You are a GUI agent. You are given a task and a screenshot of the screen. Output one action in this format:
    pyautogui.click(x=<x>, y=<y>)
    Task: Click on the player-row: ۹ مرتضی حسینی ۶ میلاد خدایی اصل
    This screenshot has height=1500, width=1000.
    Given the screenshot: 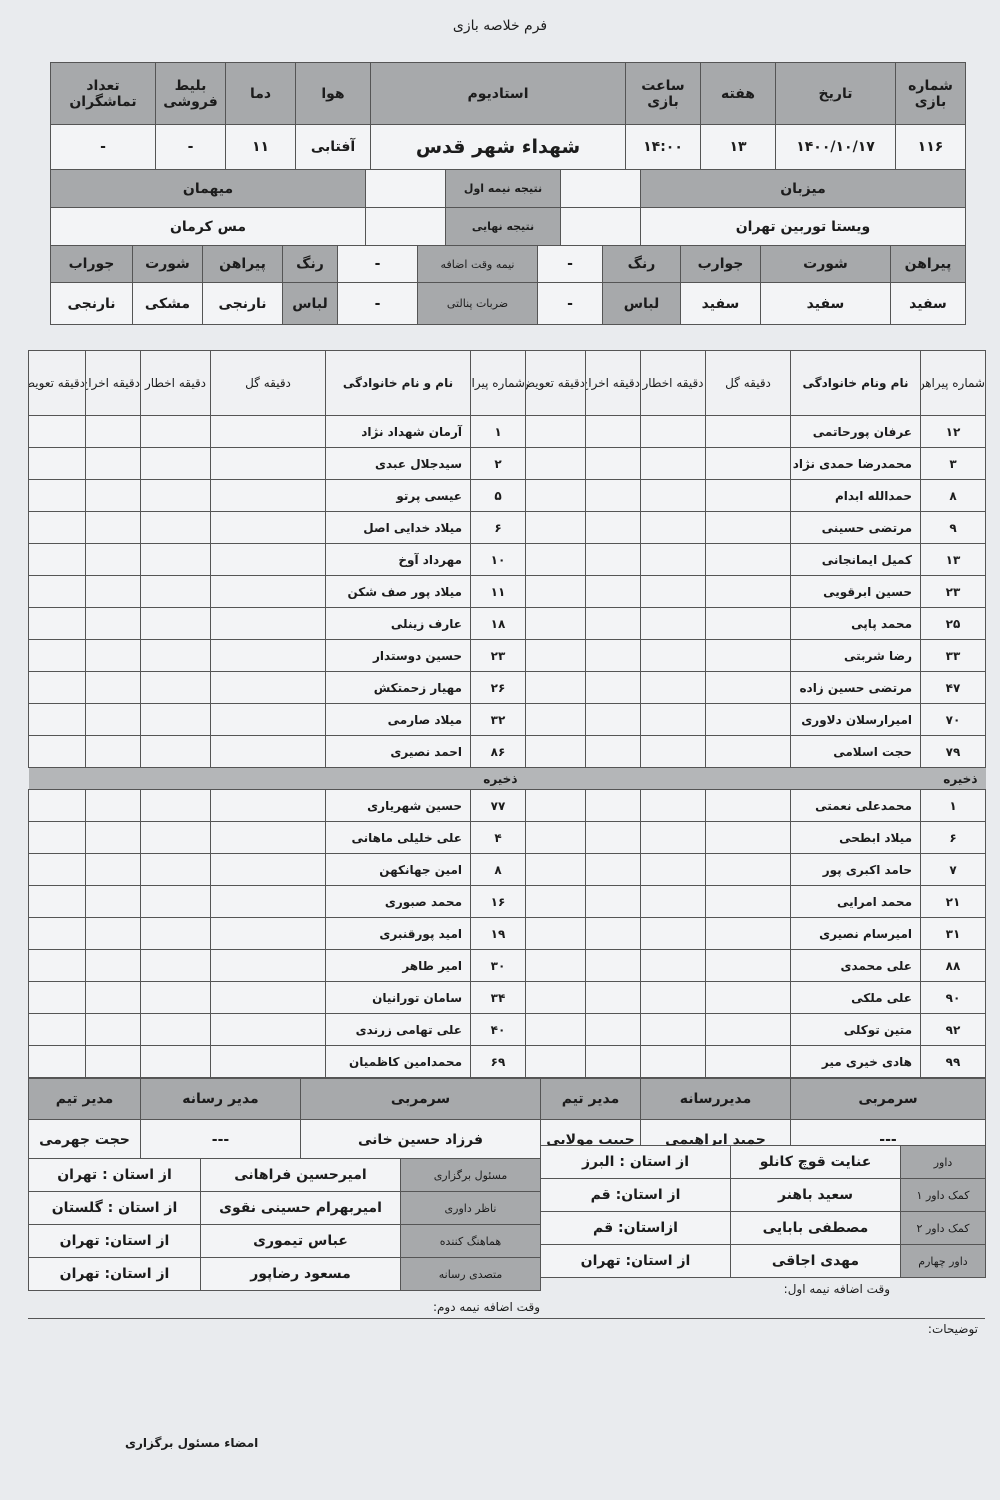 What is the action you would take?
    pyautogui.click(x=507, y=527)
    